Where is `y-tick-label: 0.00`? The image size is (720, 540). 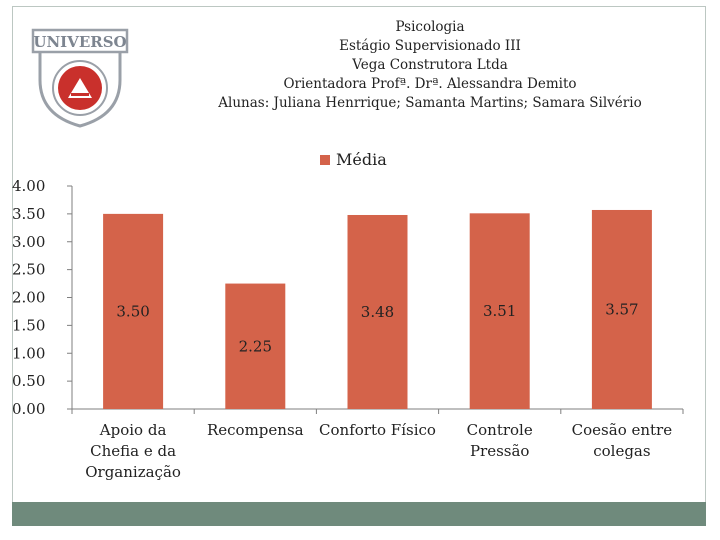 y-tick-label: 0.00 is located at coordinates (28, 409).